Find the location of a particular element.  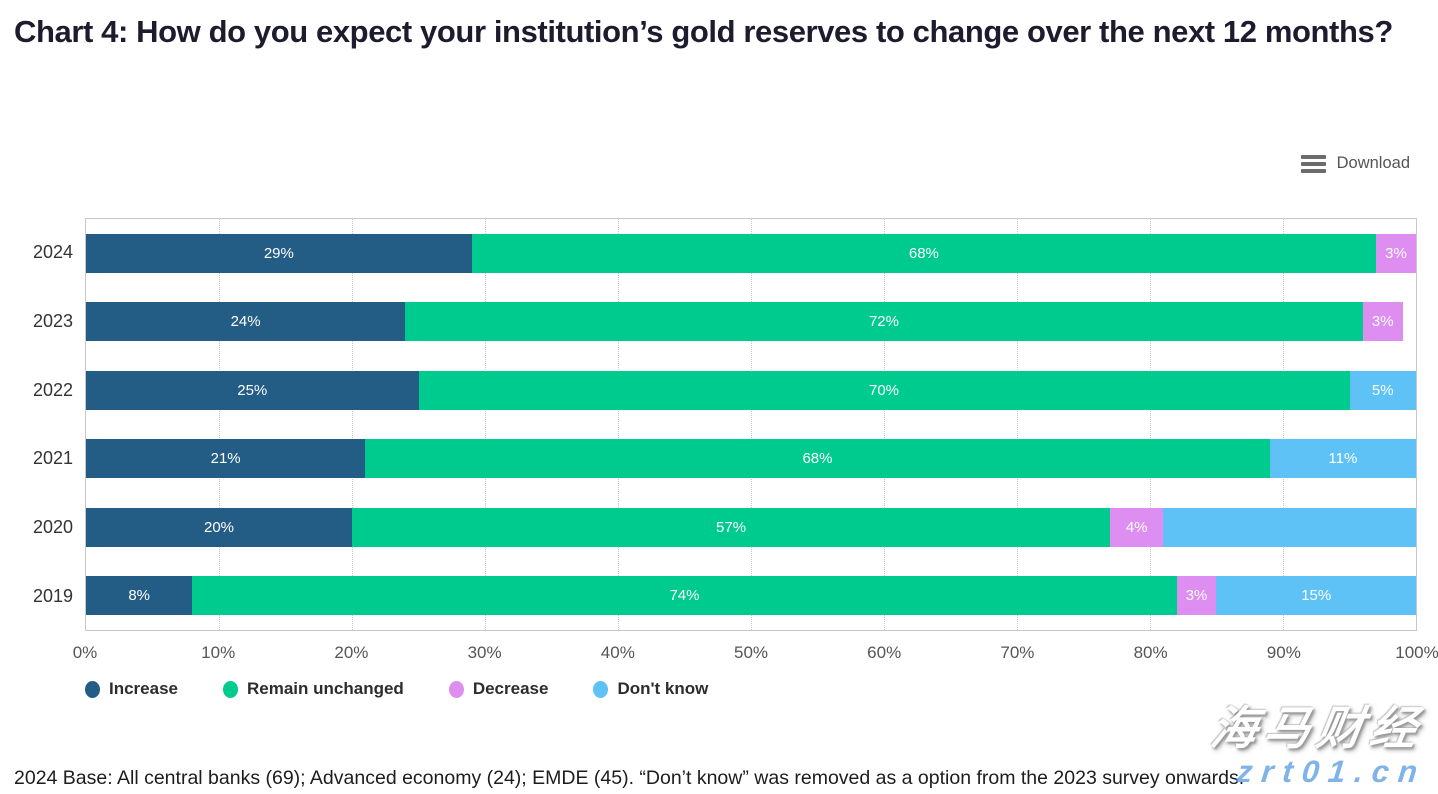

bar-value-label: 21% is located at coordinates (225, 459).